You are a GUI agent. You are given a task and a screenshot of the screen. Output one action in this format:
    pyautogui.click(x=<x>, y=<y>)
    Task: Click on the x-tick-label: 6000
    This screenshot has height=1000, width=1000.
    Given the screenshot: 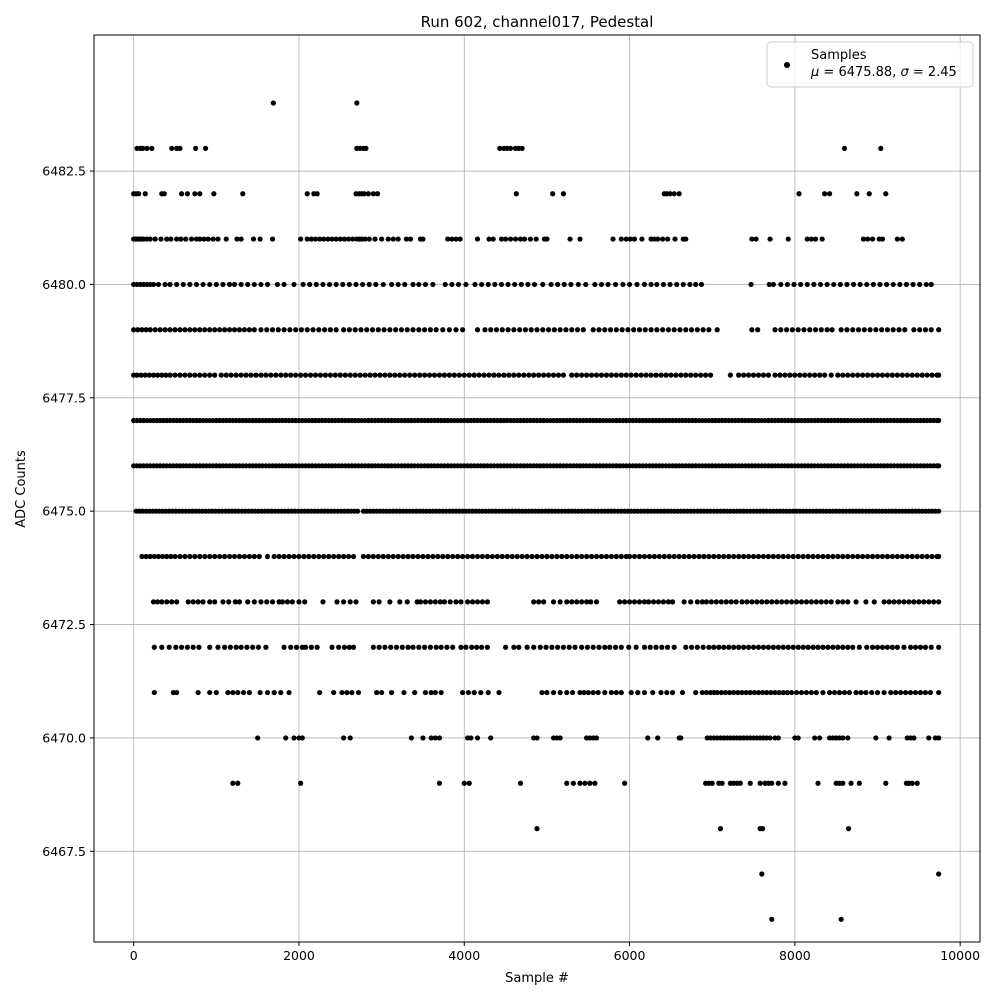 What is the action you would take?
    pyautogui.click(x=630, y=955)
    